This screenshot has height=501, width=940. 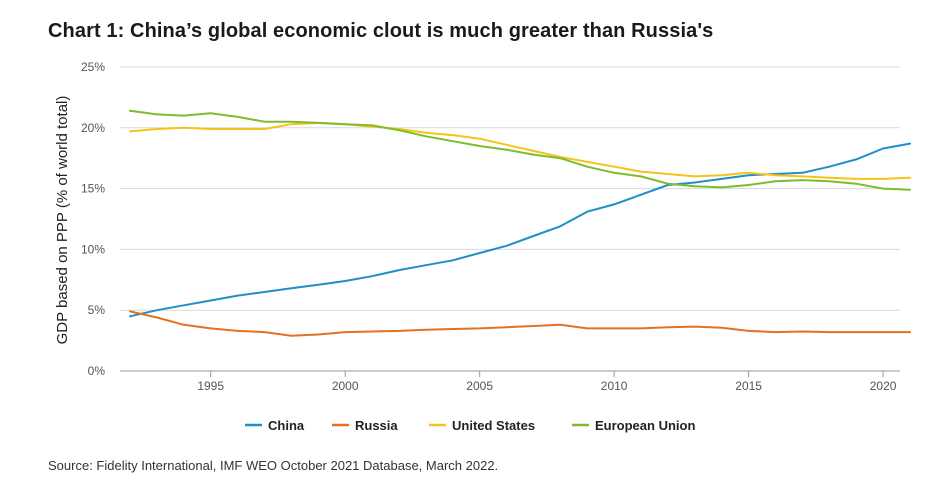 What do you see at coordinates (376, 425) in the screenshot?
I see `legend-label-russia: Russia` at bounding box center [376, 425].